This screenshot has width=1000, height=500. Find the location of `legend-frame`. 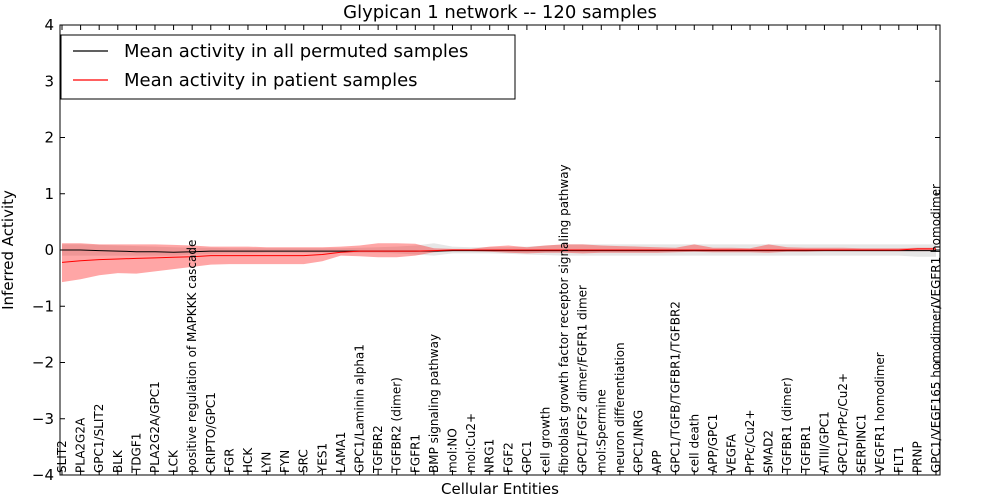

legend-frame is located at coordinates (288, 67).